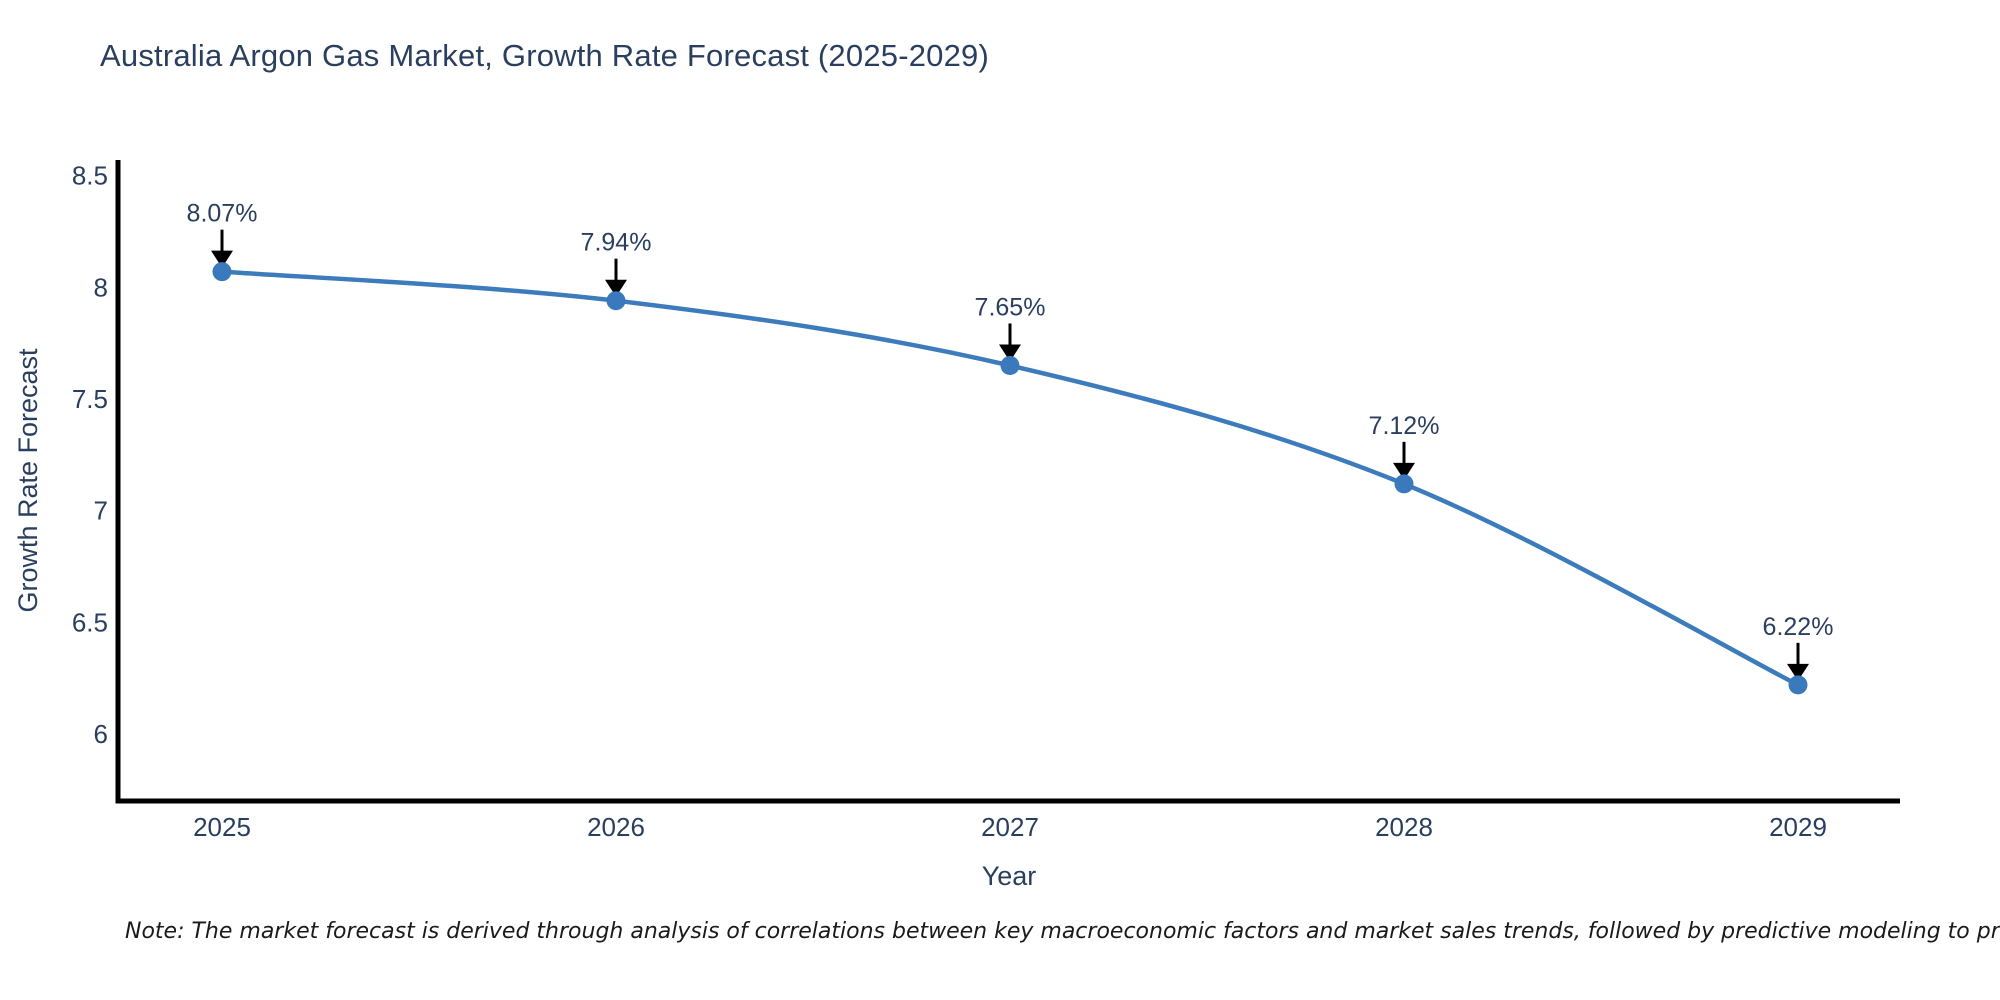  Describe the element at coordinates (101, 287) in the screenshot. I see `y-tick-label: 8` at that location.